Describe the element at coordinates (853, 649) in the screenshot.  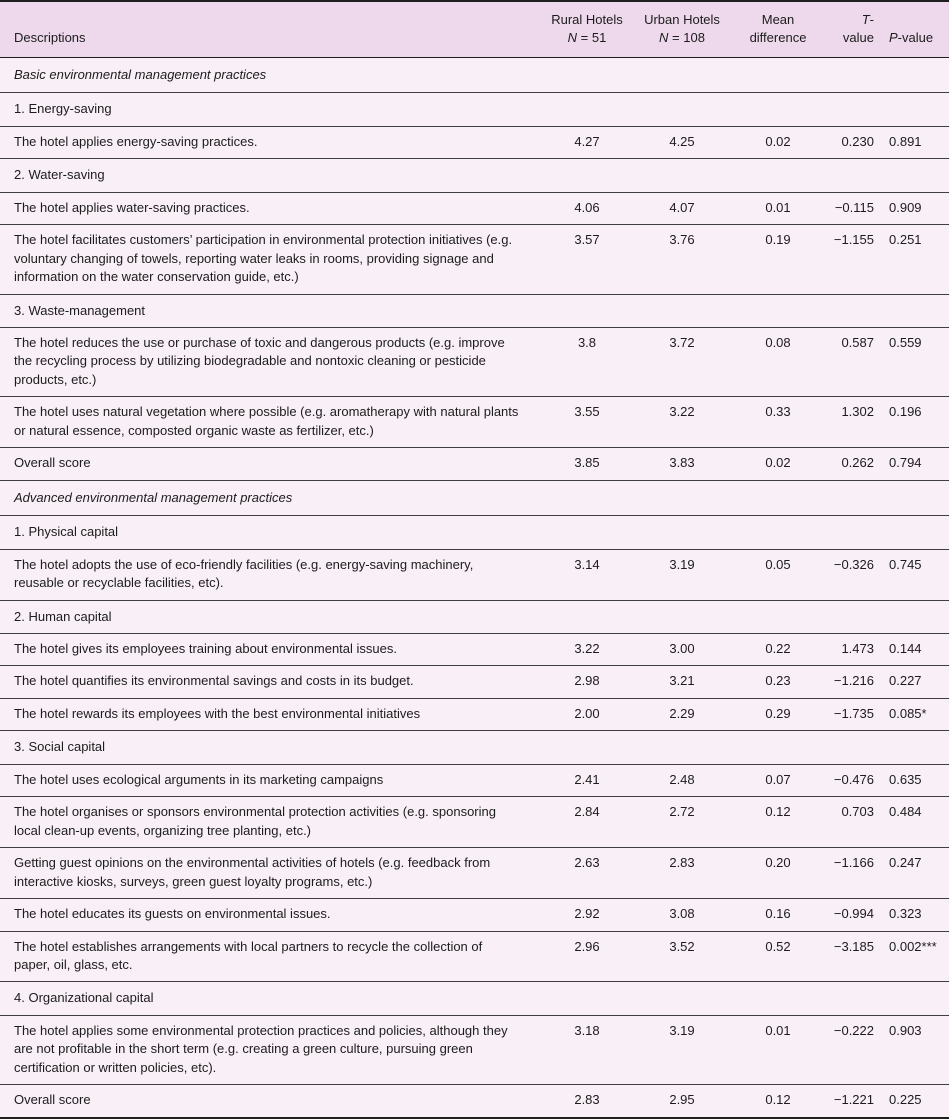
I see `t-value-cell: 1.473` at that location.